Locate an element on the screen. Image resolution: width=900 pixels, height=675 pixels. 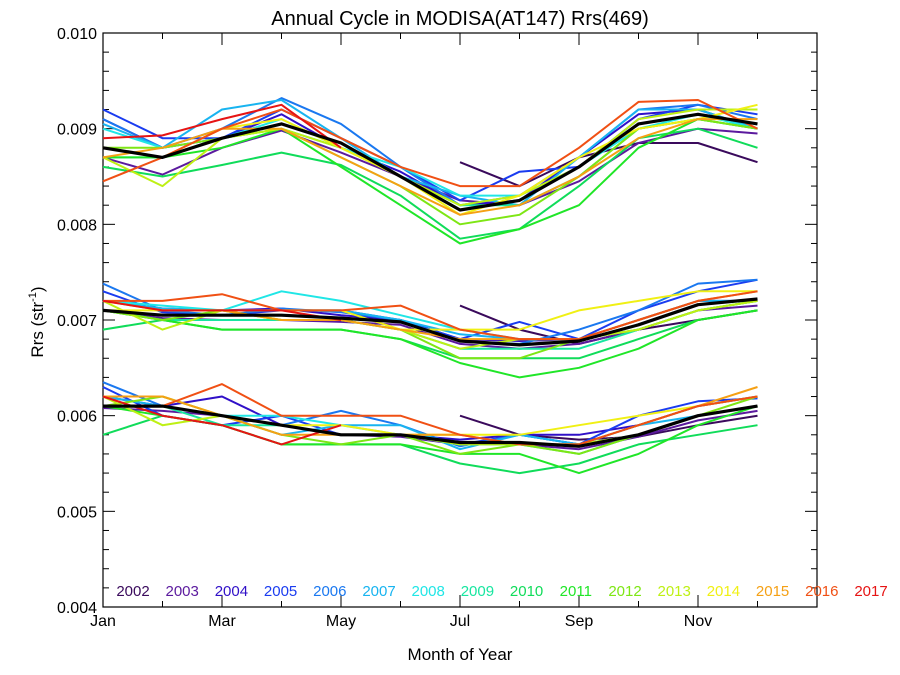
y-tick-label: 0.009 is located at coordinates (77, 130).